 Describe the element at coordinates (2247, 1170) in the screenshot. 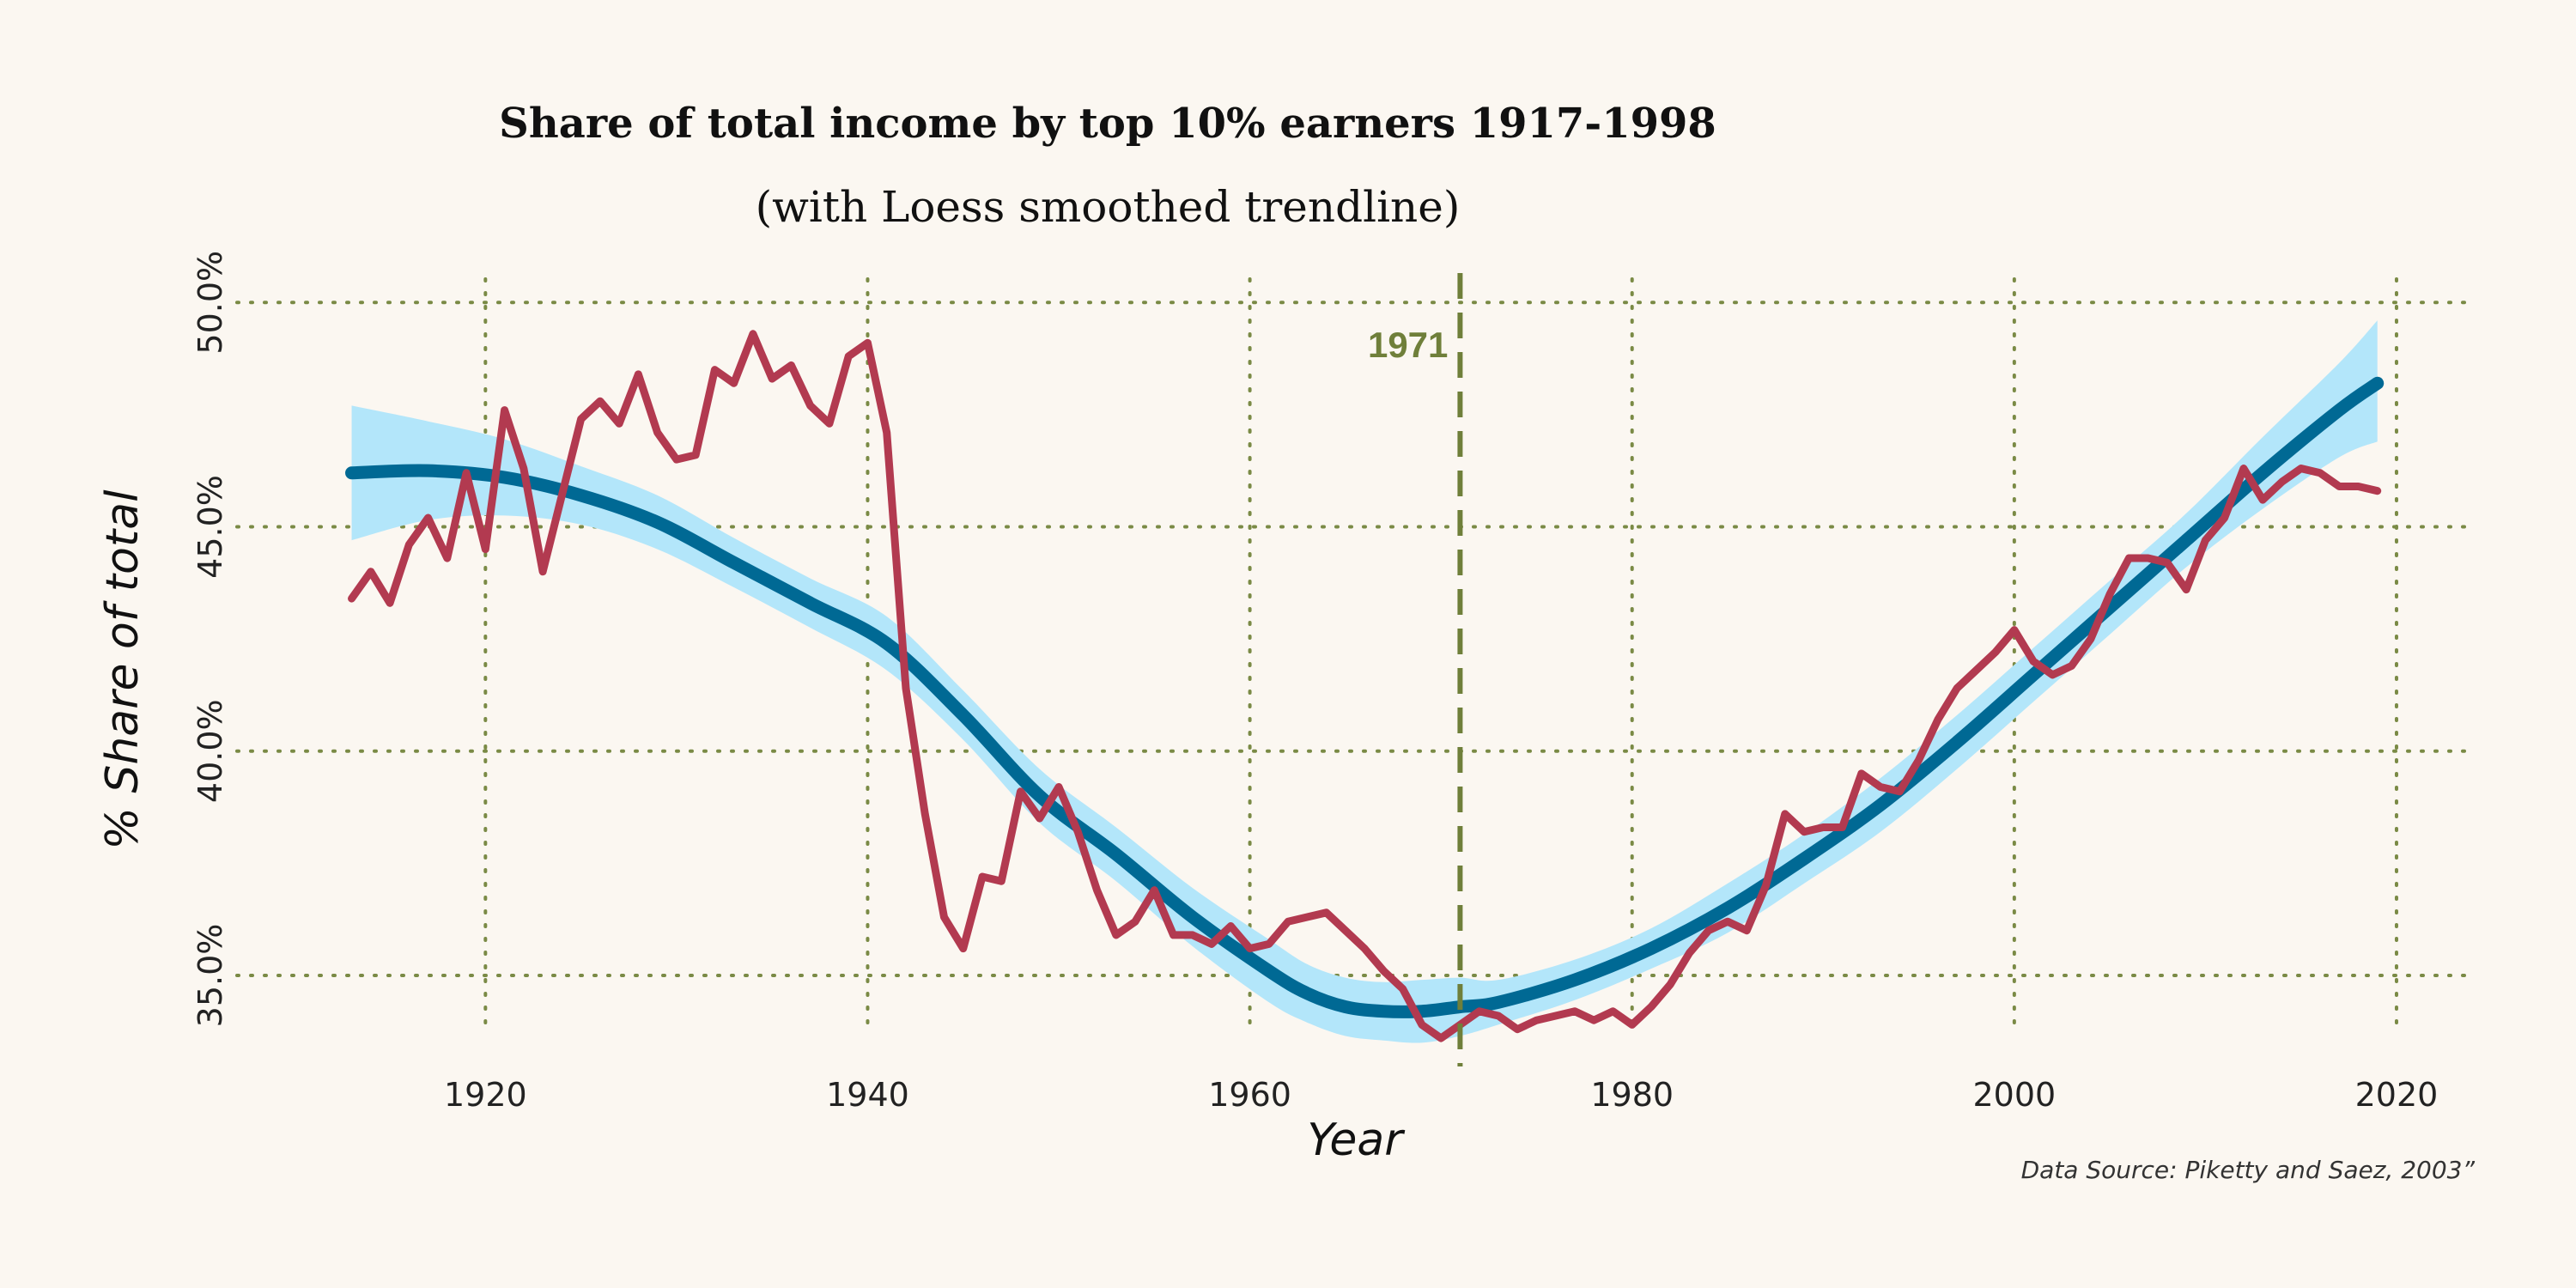

I see `data-source-note: Data Source: Piketty and Saez, 2003”` at that location.